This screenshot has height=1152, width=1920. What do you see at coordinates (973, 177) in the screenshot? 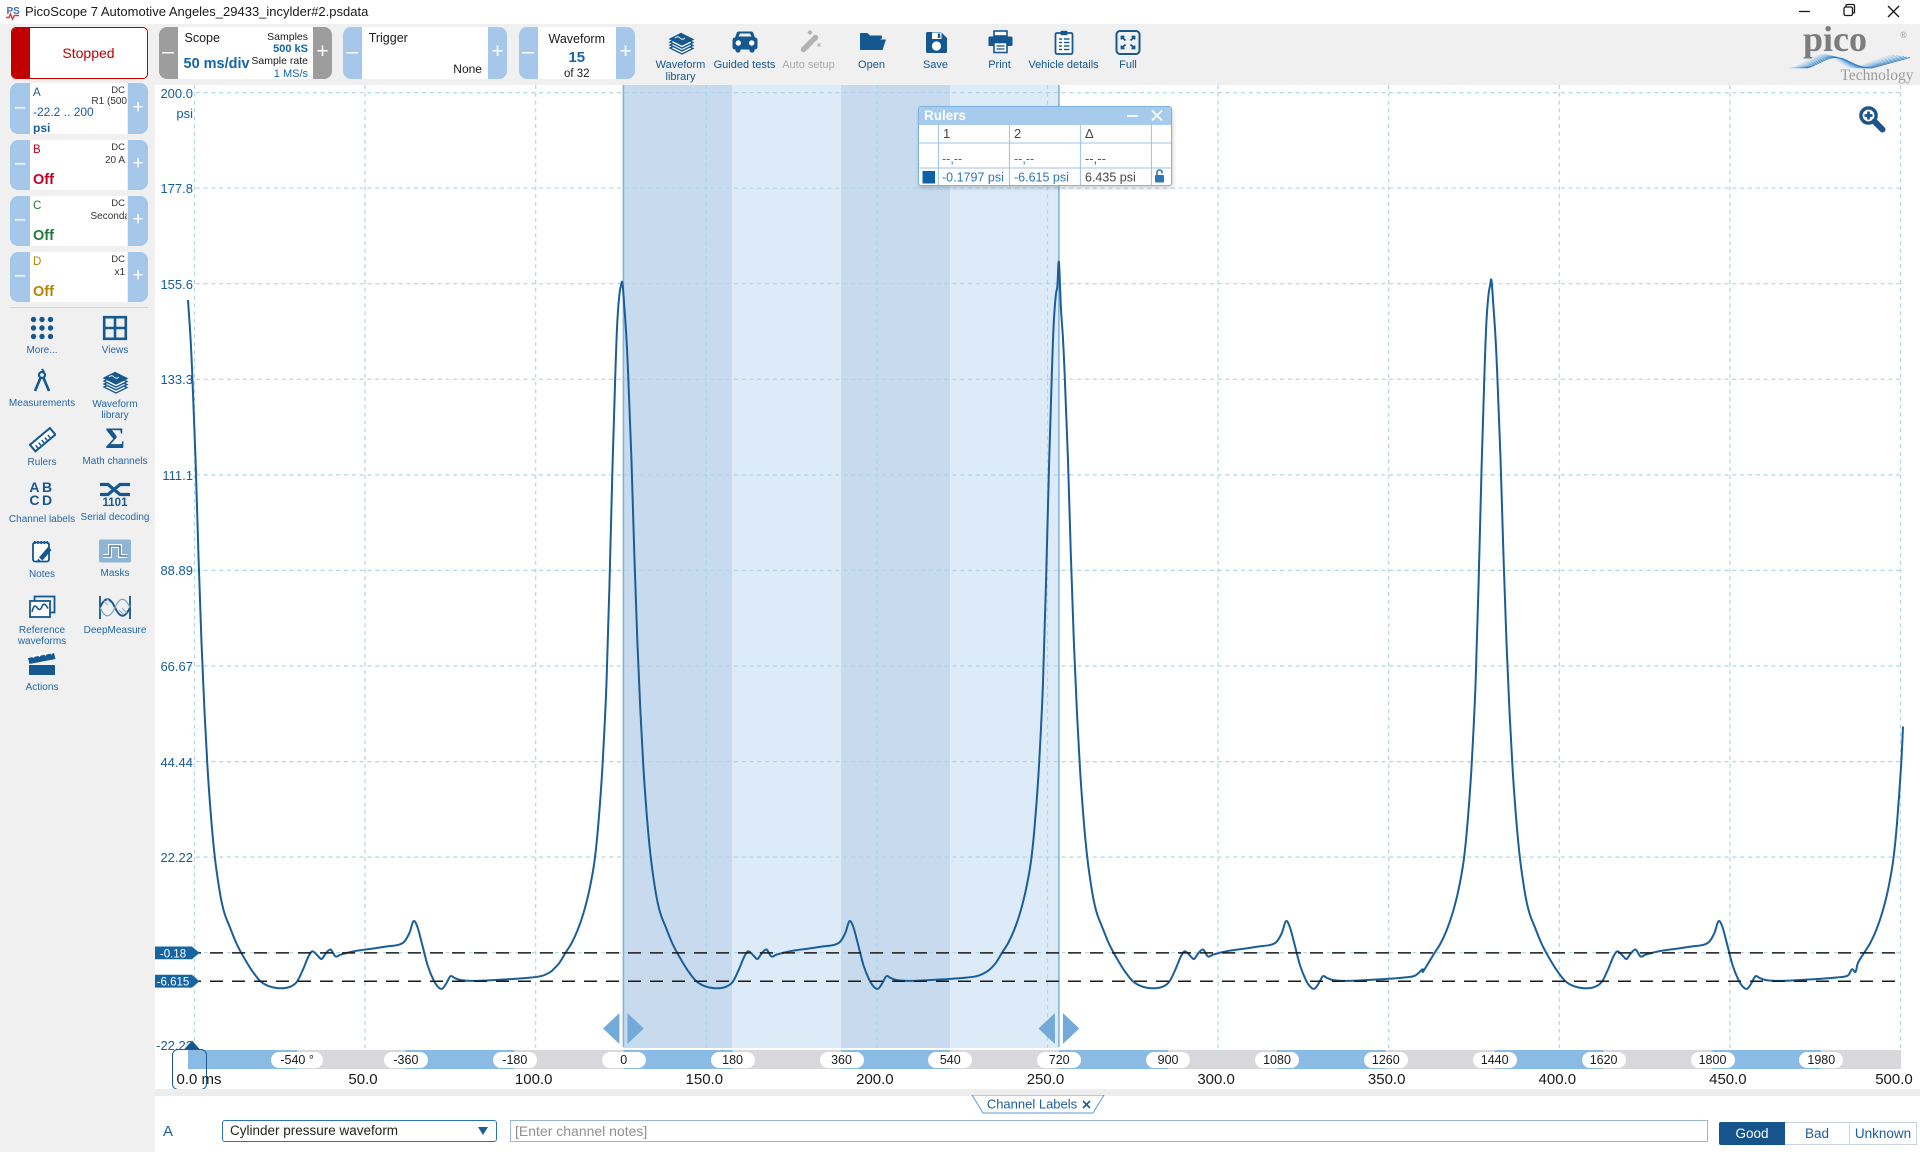
I see `svg-text: -0.1797 psi` at bounding box center [973, 177].